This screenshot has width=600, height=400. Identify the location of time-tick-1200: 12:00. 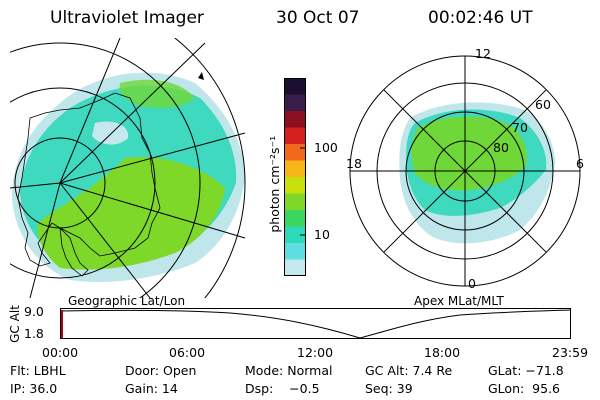
(315, 352).